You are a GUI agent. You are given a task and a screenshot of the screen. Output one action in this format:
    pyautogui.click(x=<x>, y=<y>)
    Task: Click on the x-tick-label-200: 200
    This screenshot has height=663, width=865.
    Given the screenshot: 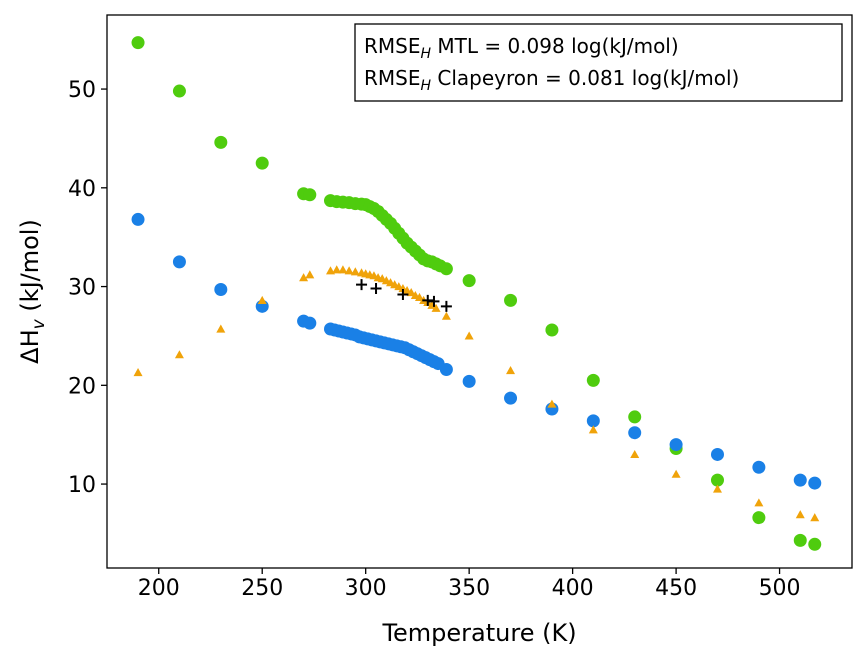 What is the action you would take?
    pyautogui.click(x=159, y=588)
    